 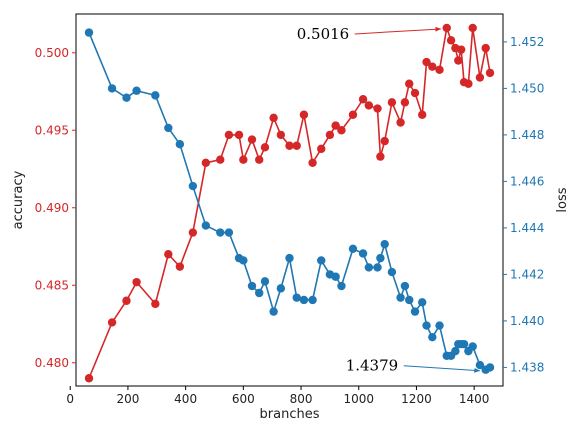 What do you see at coordinates (372, 366) in the screenshot?
I see `annotation-label: 1.4379` at bounding box center [372, 366].